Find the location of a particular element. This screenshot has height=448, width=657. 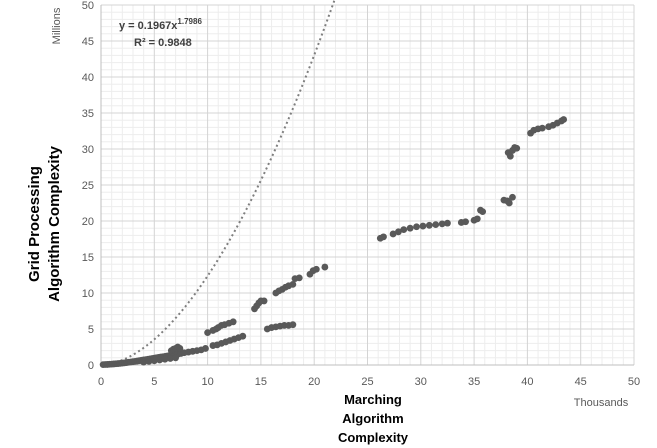

x-tick-labels: 0 5 10 15 20 25 30 35 40 45 50 is located at coordinates (369, 382).